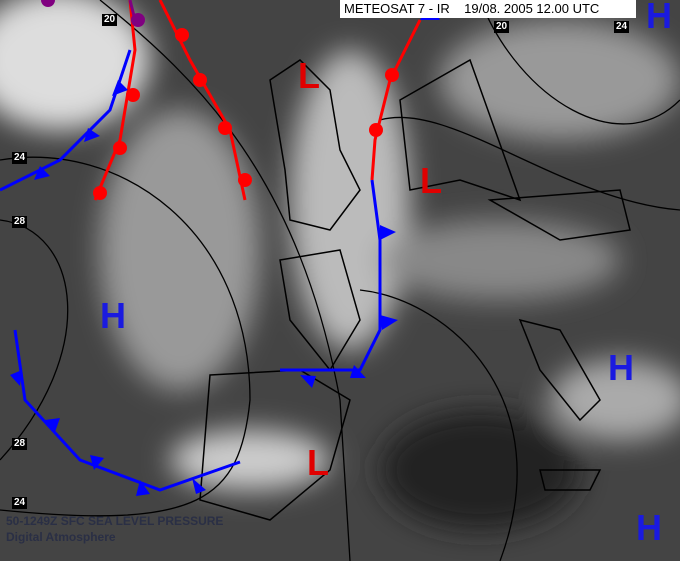 This screenshot has height=561, width=680. Describe the element at coordinates (115, 521) in the screenshot. I see `chart-caption: 50-1249Z SFC SEA LEVEL PRESSURE` at that location.